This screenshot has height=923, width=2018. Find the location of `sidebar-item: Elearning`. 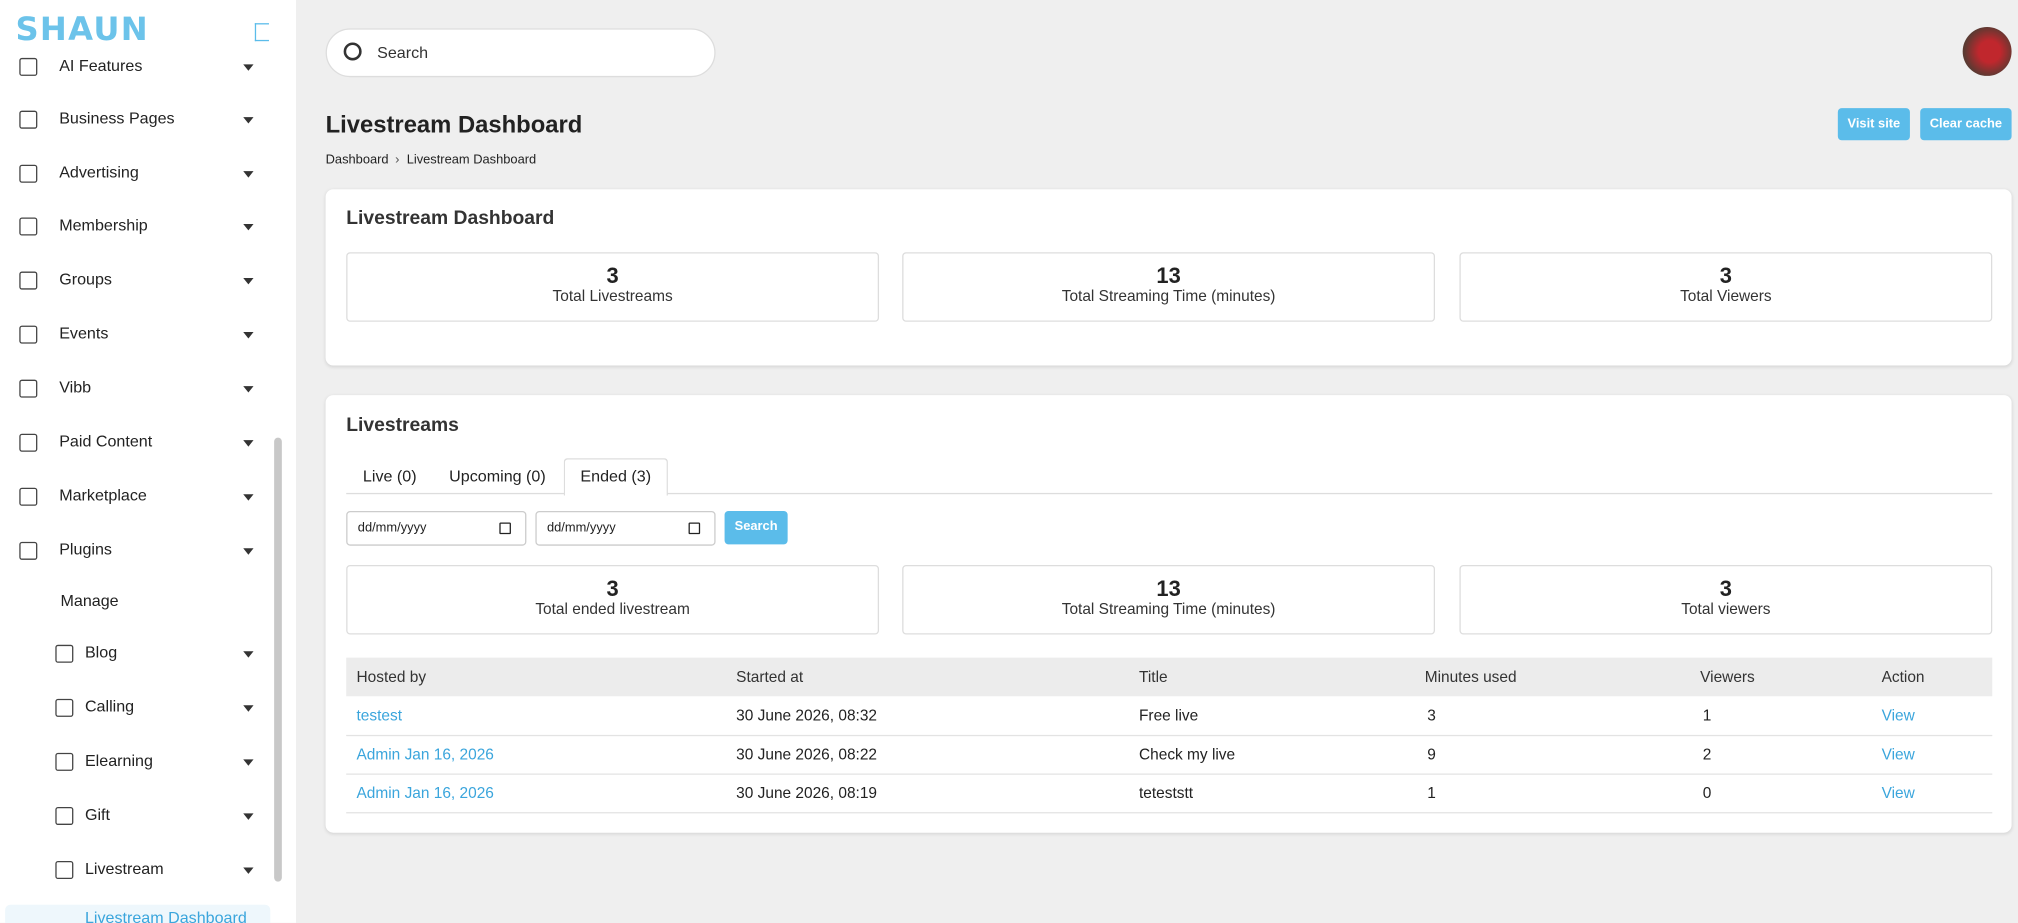

sidebar-item: Elearning is located at coordinates (118, 760).